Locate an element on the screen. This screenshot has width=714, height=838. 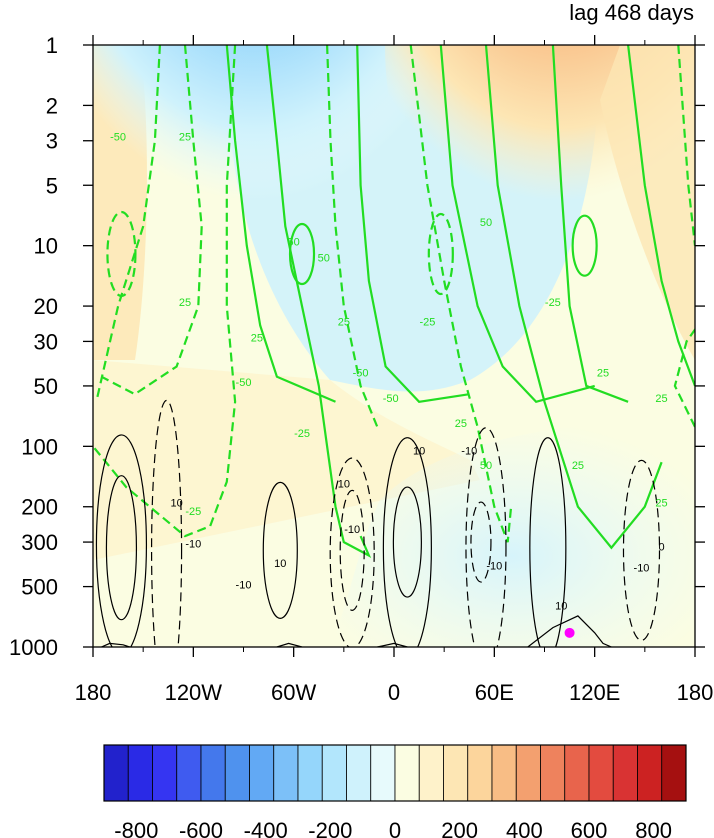
y-tick-label: 200 is located at coordinates (39, 507).